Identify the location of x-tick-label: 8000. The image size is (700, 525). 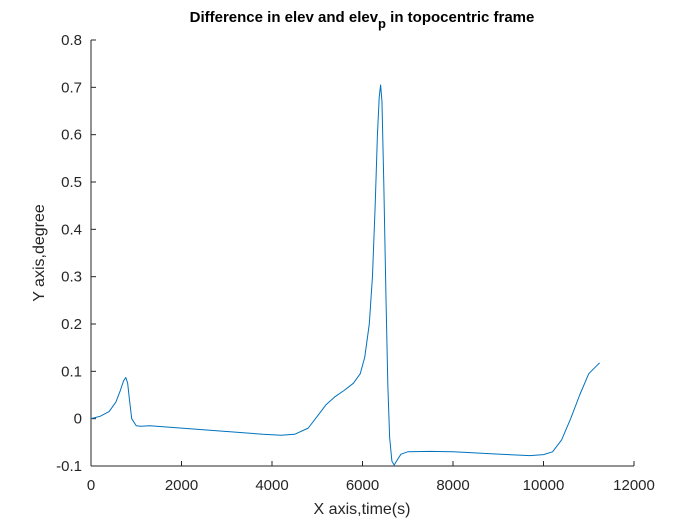
(452, 485).